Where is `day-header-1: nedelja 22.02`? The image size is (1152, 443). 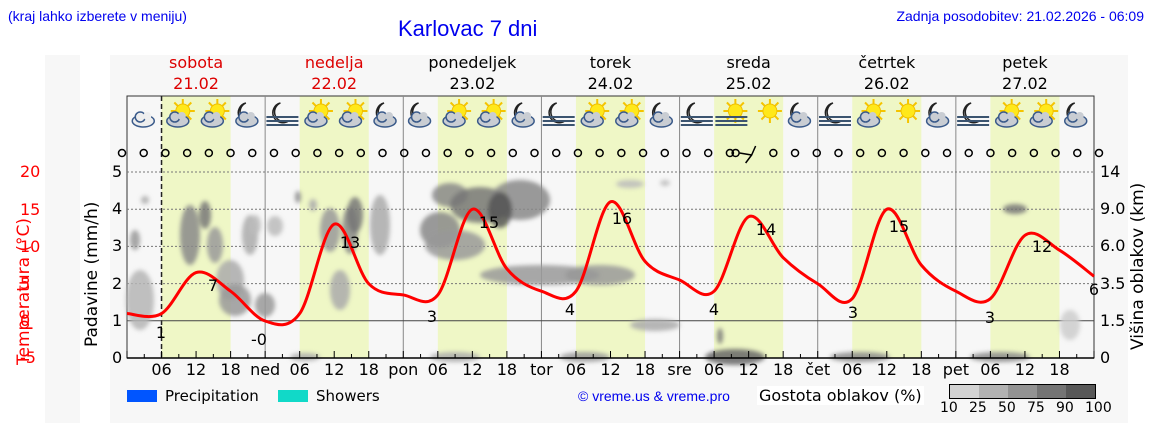 day-header-1: nedelja 22.02 is located at coordinates (334, 73).